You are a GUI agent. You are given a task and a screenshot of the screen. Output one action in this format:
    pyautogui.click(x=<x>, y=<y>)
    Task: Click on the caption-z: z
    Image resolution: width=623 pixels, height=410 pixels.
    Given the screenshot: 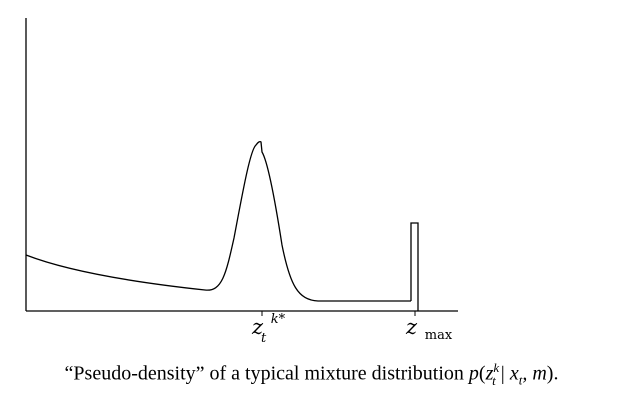 What is the action you would take?
    pyautogui.click(x=489, y=373)
    